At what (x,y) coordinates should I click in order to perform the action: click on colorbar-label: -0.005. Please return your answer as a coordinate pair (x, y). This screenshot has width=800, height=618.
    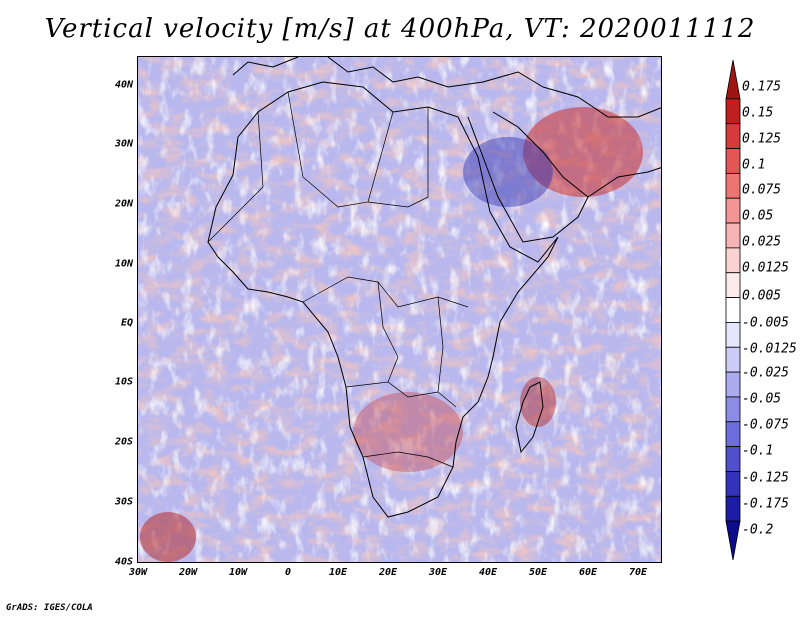
    Looking at the image, I should click on (765, 323).